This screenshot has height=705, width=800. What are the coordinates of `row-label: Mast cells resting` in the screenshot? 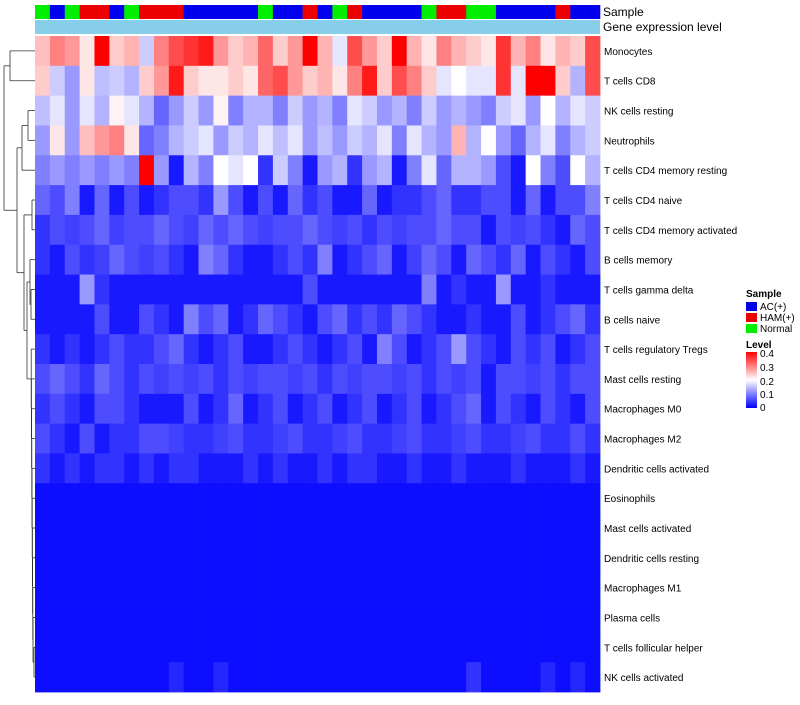 It's located at (642, 380).